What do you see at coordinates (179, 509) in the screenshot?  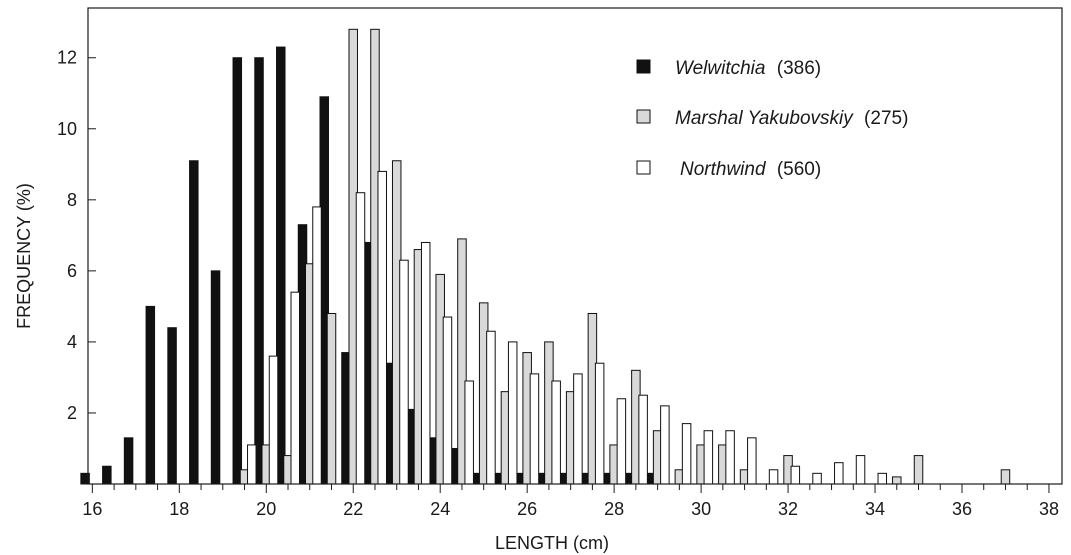 I see `x-tick-label: 18` at bounding box center [179, 509].